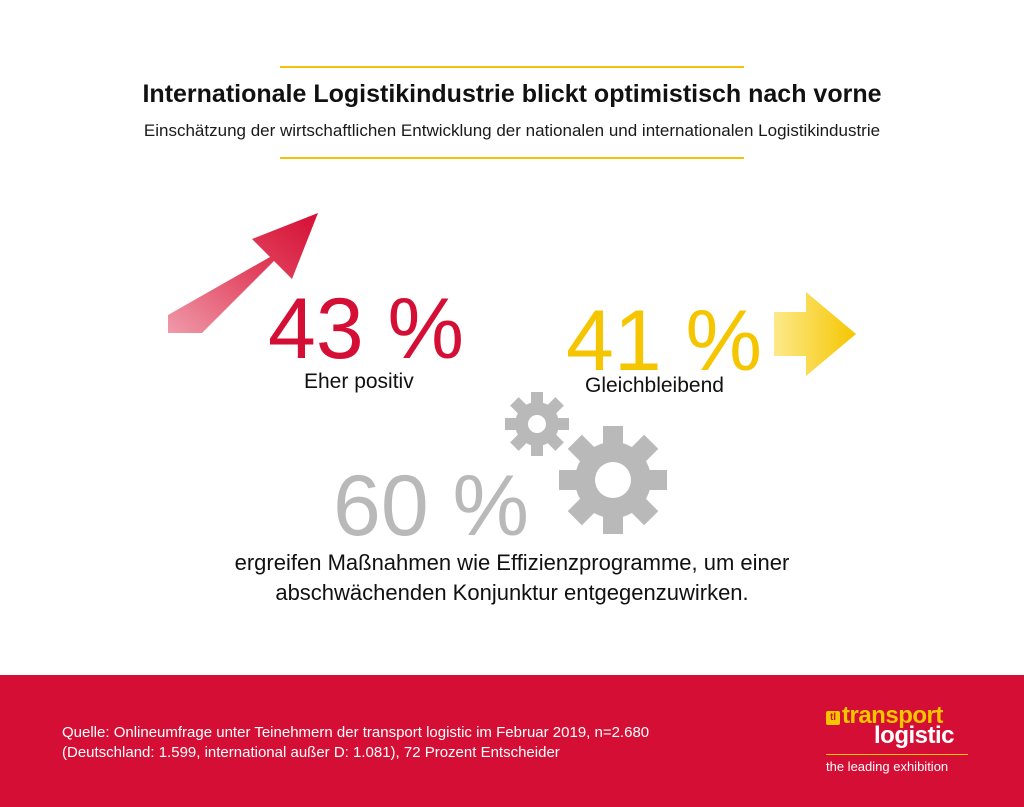  What do you see at coordinates (359, 381) in the screenshot?
I see `stat-positive-label: Eher positiv` at bounding box center [359, 381].